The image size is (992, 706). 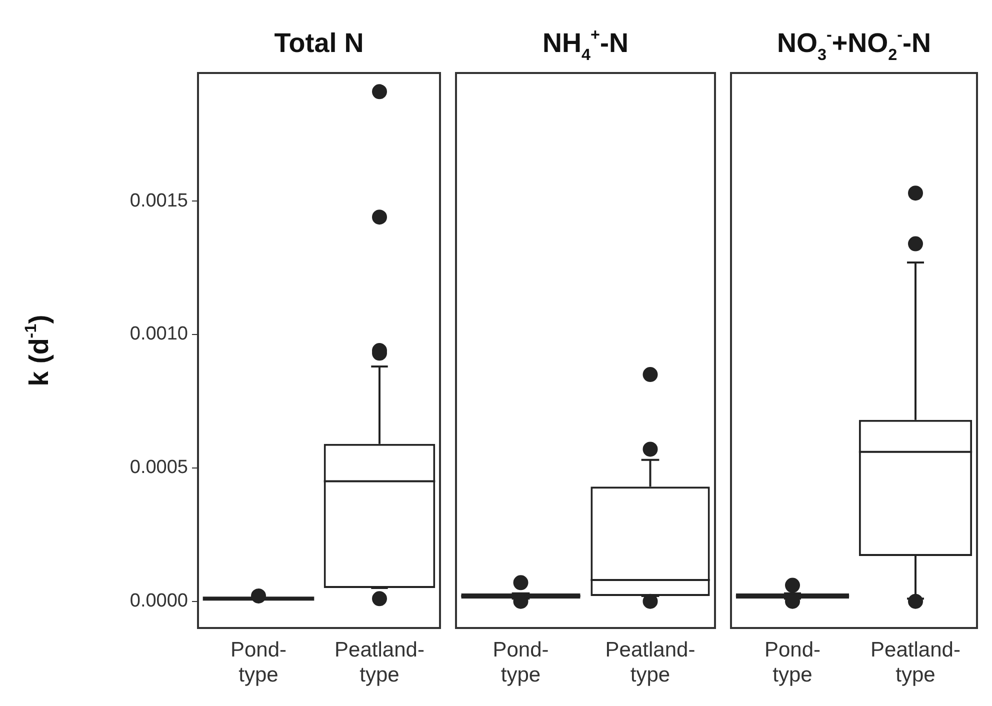 What do you see at coordinates (159, 467) in the screenshot?
I see `y-tick-label: 0.0005` at bounding box center [159, 467].